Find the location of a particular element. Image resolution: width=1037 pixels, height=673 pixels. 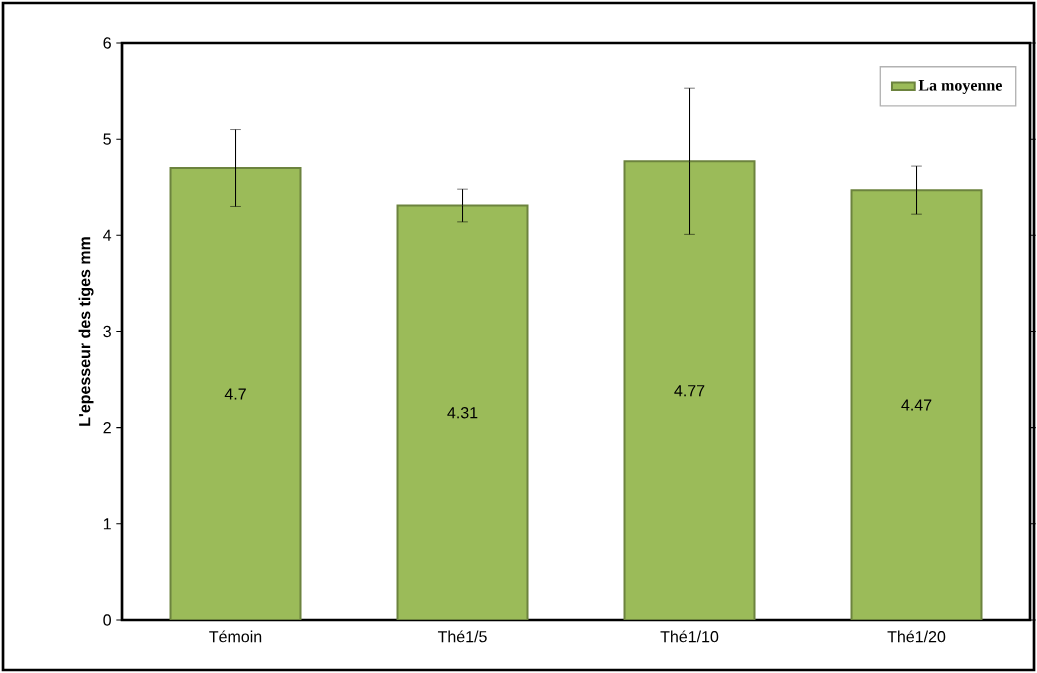

y-tick-label: 1 is located at coordinates (107, 524).